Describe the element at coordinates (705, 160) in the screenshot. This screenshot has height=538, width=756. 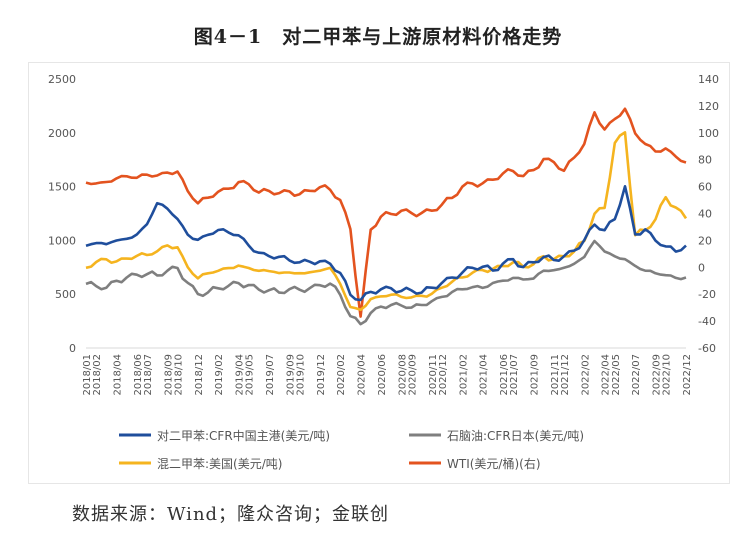
I see `y-right-tick-label: 80` at that location.